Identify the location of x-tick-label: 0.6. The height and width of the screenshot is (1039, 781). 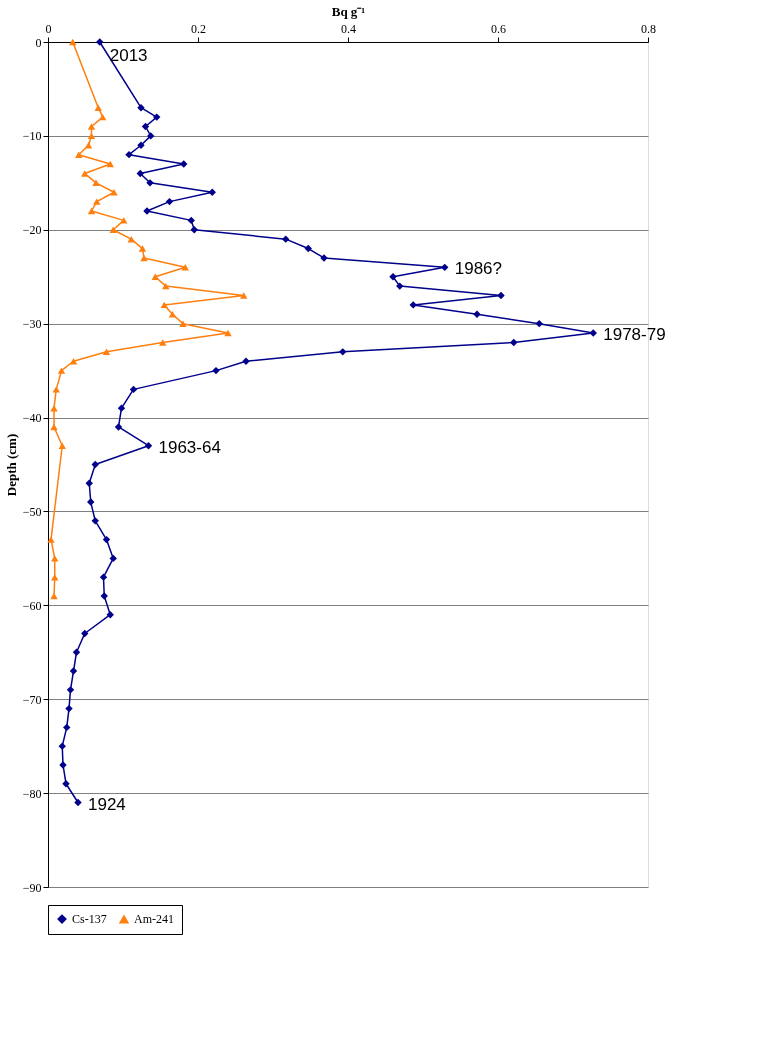
(498, 28).